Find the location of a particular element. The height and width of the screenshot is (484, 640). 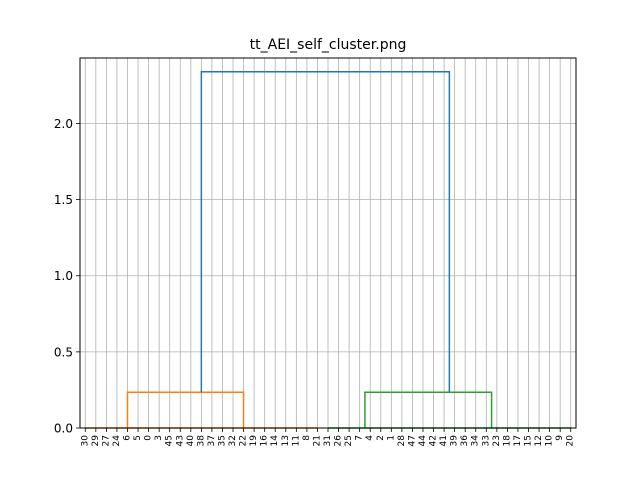

x-tick-label: 4 is located at coordinates (370, 438).